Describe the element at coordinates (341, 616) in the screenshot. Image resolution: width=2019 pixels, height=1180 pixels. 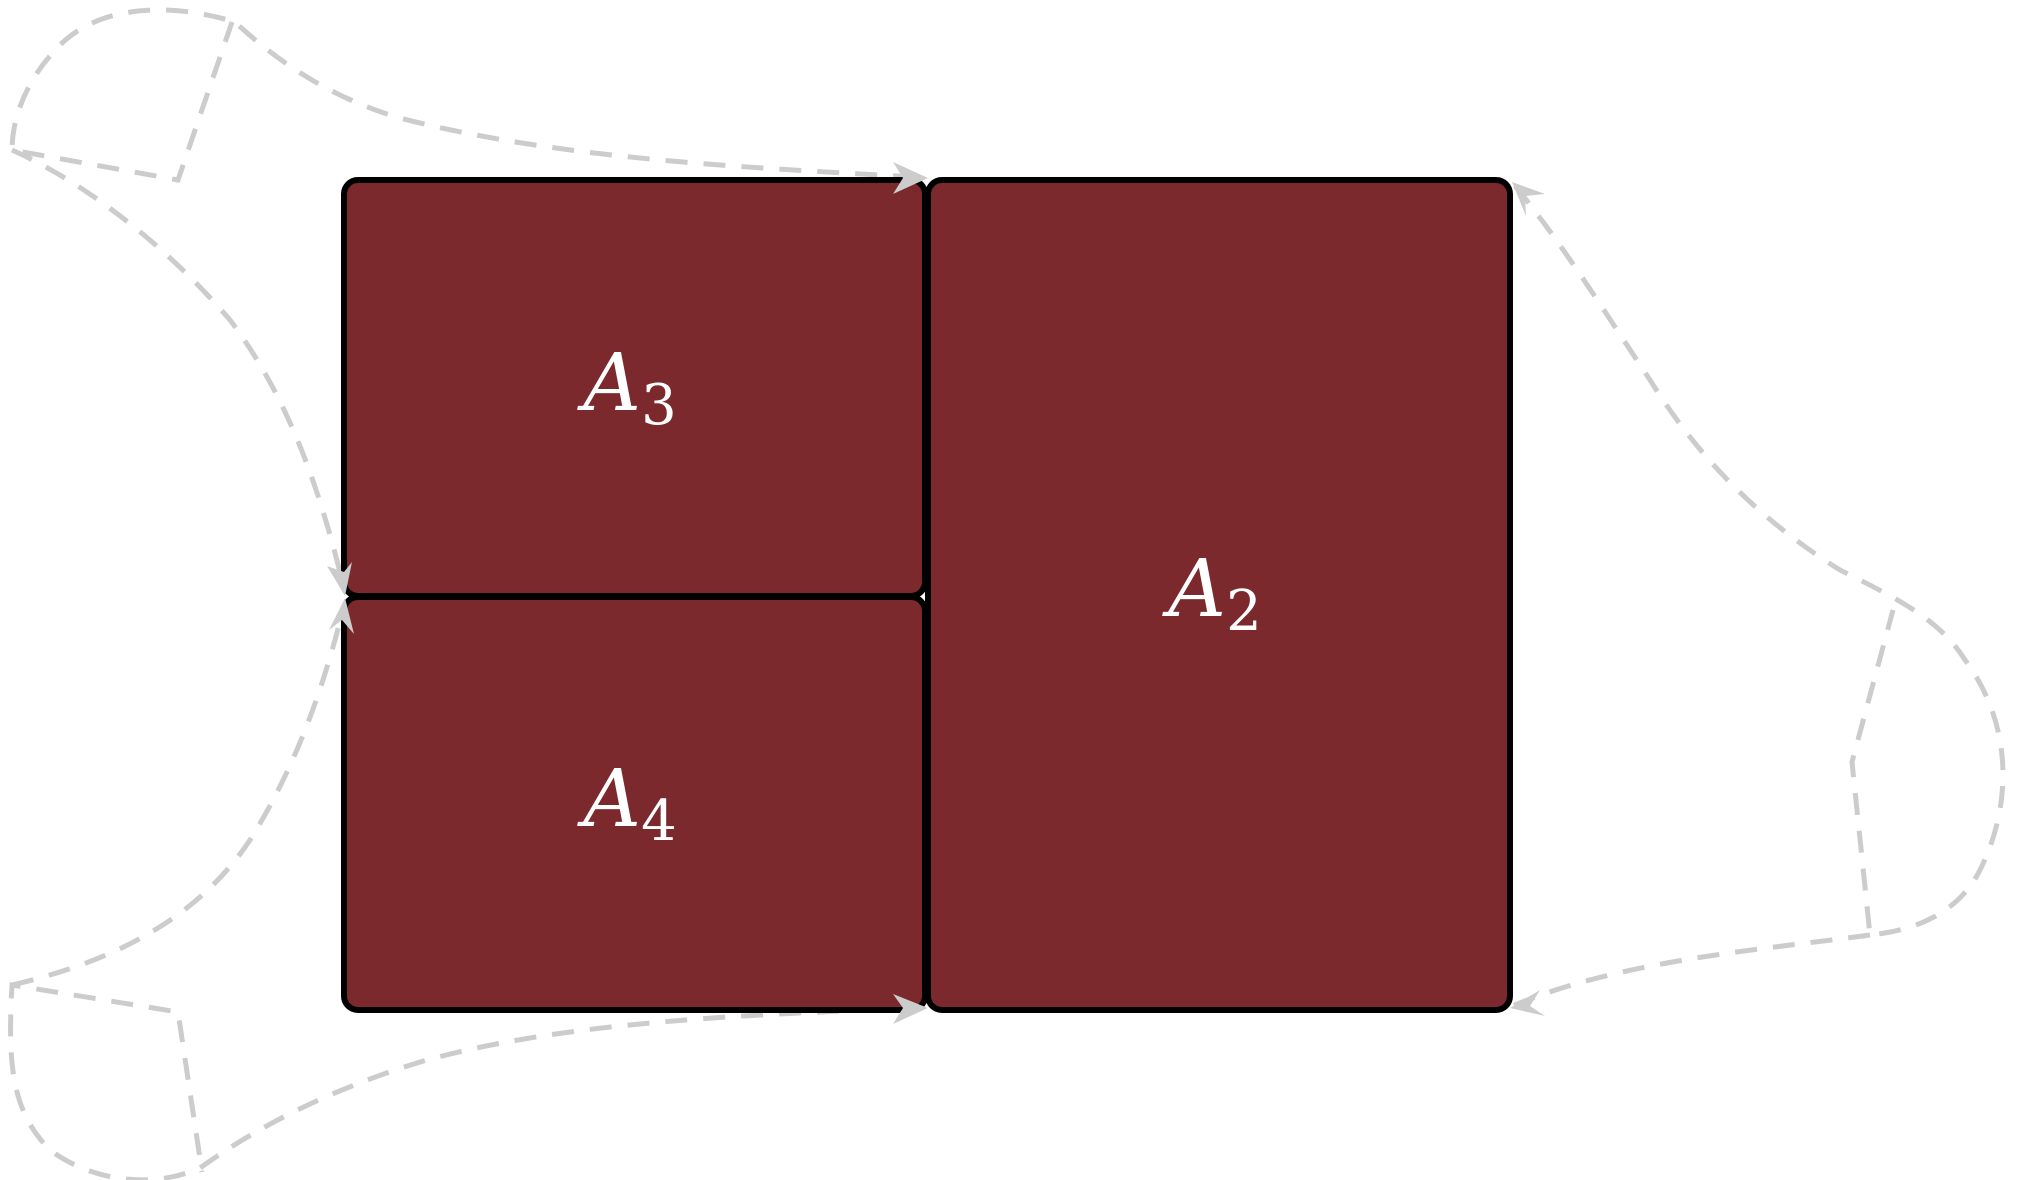
I see `arrow-up-icon` at that location.